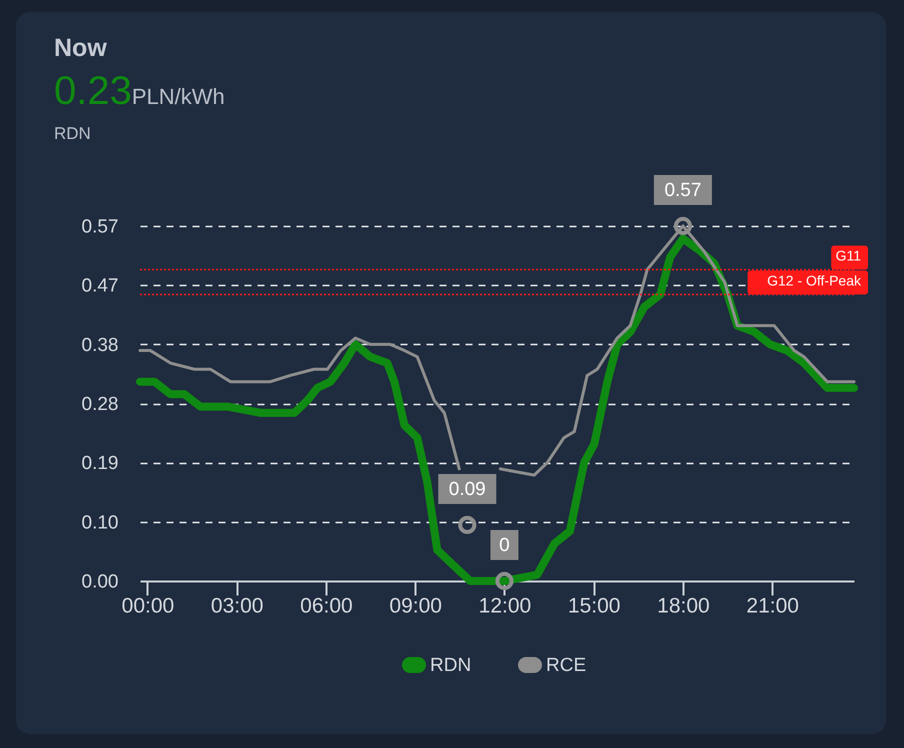 This screenshot has height=748, width=904. I want to click on x-tick-label: 21:00, so click(772, 606).